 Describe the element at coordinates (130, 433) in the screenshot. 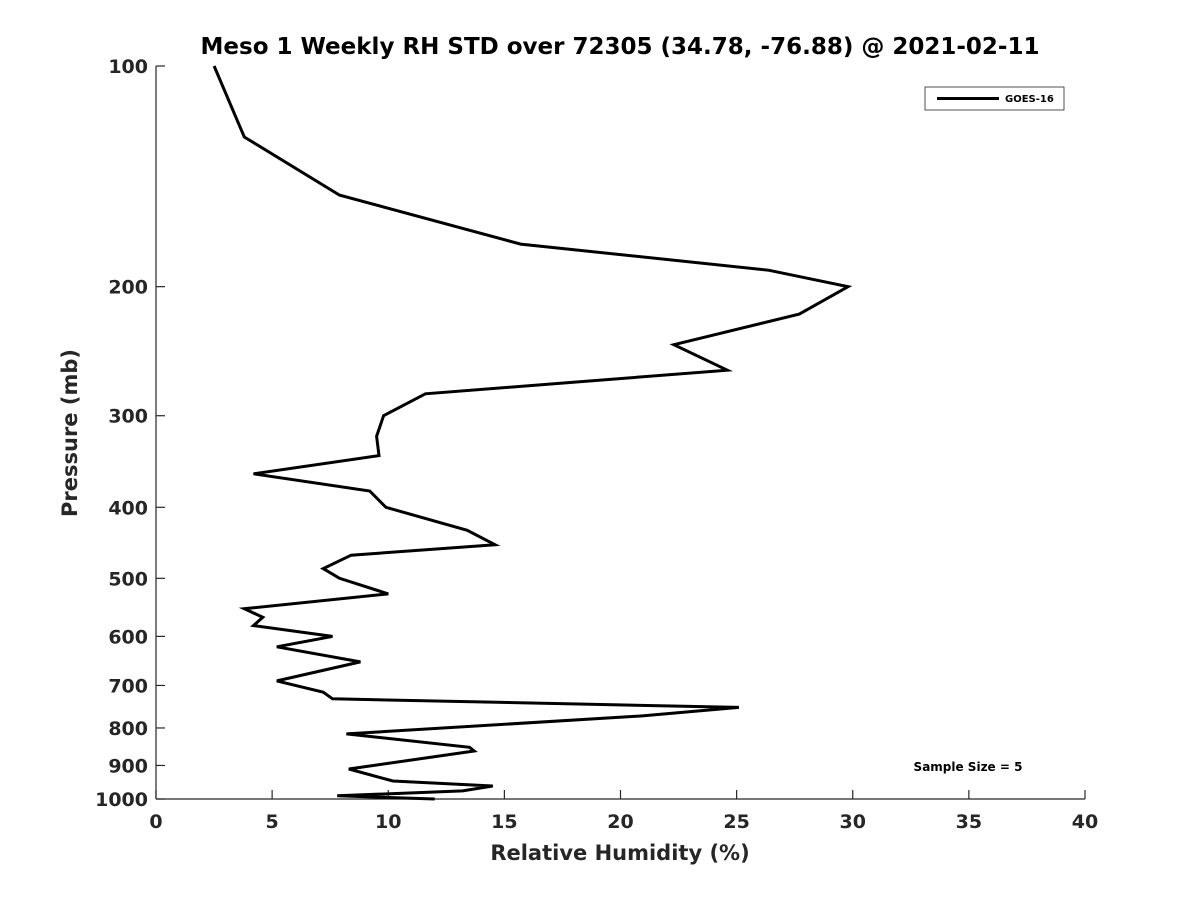

I see `y-ticks: 100 200 300 400 500 600 700 800 900 1000` at that location.